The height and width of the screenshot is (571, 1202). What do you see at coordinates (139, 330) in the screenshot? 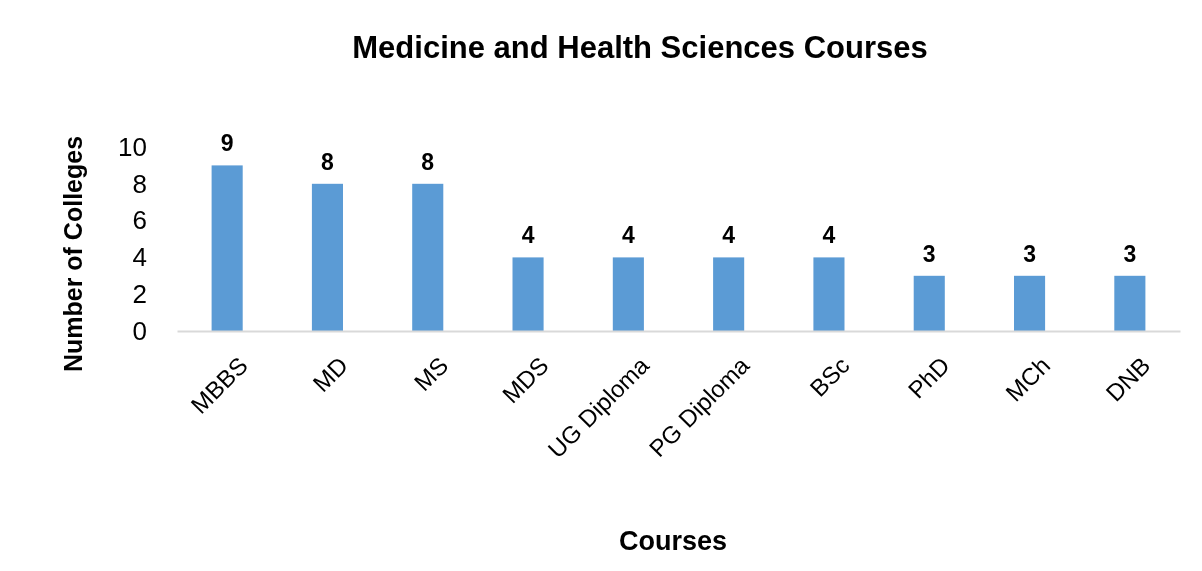
I see `y-tick-label: 0` at bounding box center [139, 330].